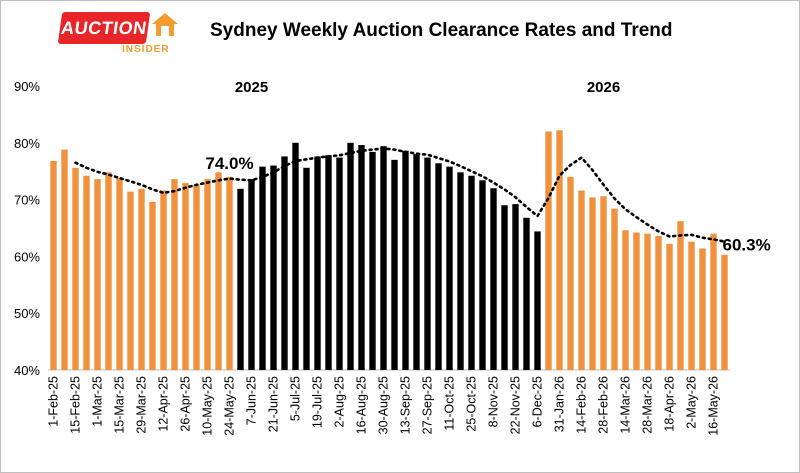 The height and width of the screenshot is (473, 800). I want to click on y-tick-label: 90%, so click(27, 86).